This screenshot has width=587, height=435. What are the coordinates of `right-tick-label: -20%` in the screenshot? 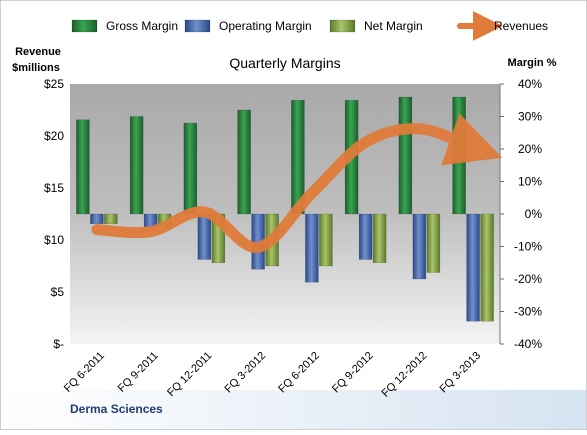 It's located at (528, 279).